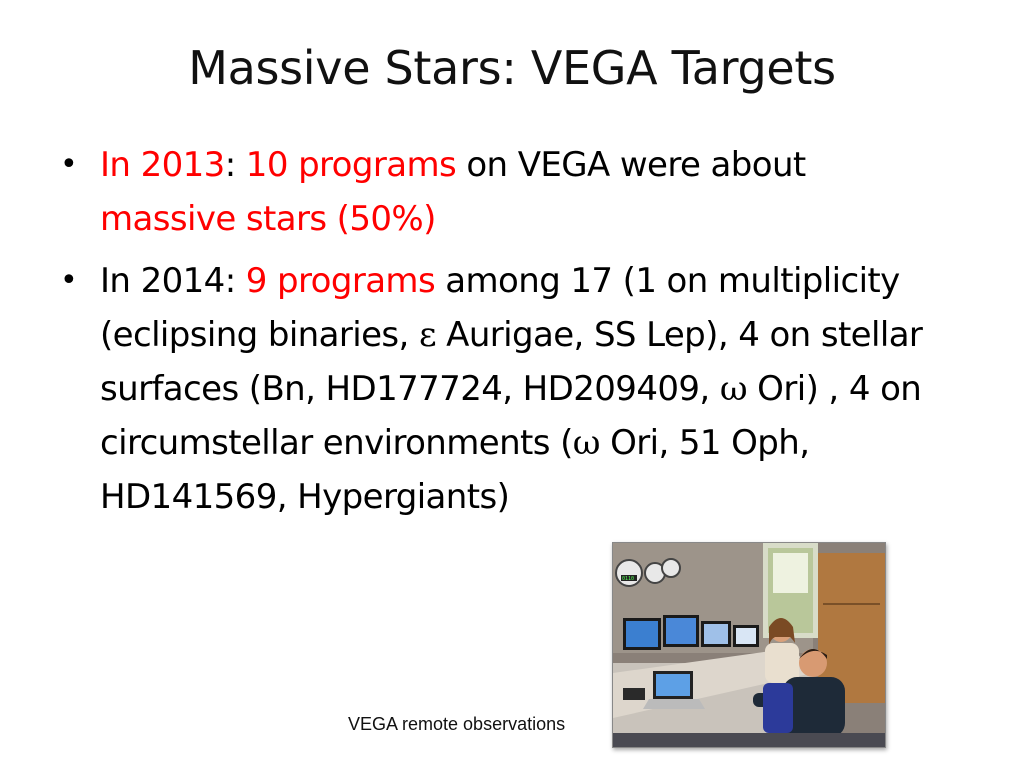 This screenshot has width=1024, height=768. What do you see at coordinates (173, 281) in the screenshot?
I see `bullet-text-segment: In 2014:` at bounding box center [173, 281].